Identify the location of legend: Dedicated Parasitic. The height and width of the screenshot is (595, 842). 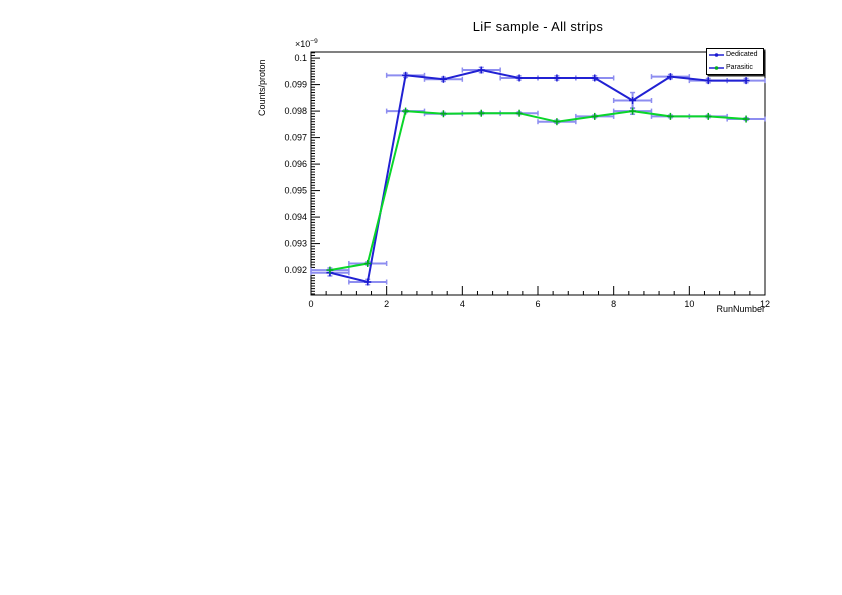
(735, 61).